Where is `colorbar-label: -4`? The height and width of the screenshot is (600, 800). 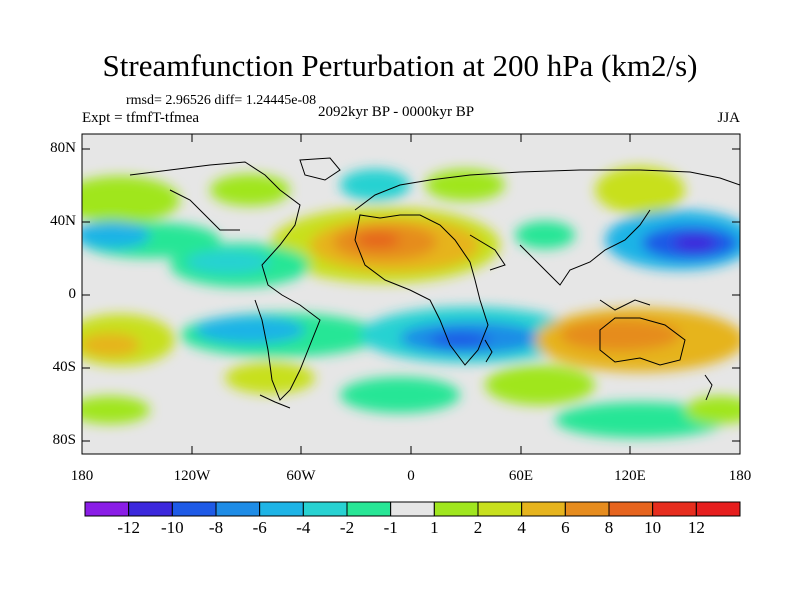 colorbar-label: -4 is located at coordinates (303, 527).